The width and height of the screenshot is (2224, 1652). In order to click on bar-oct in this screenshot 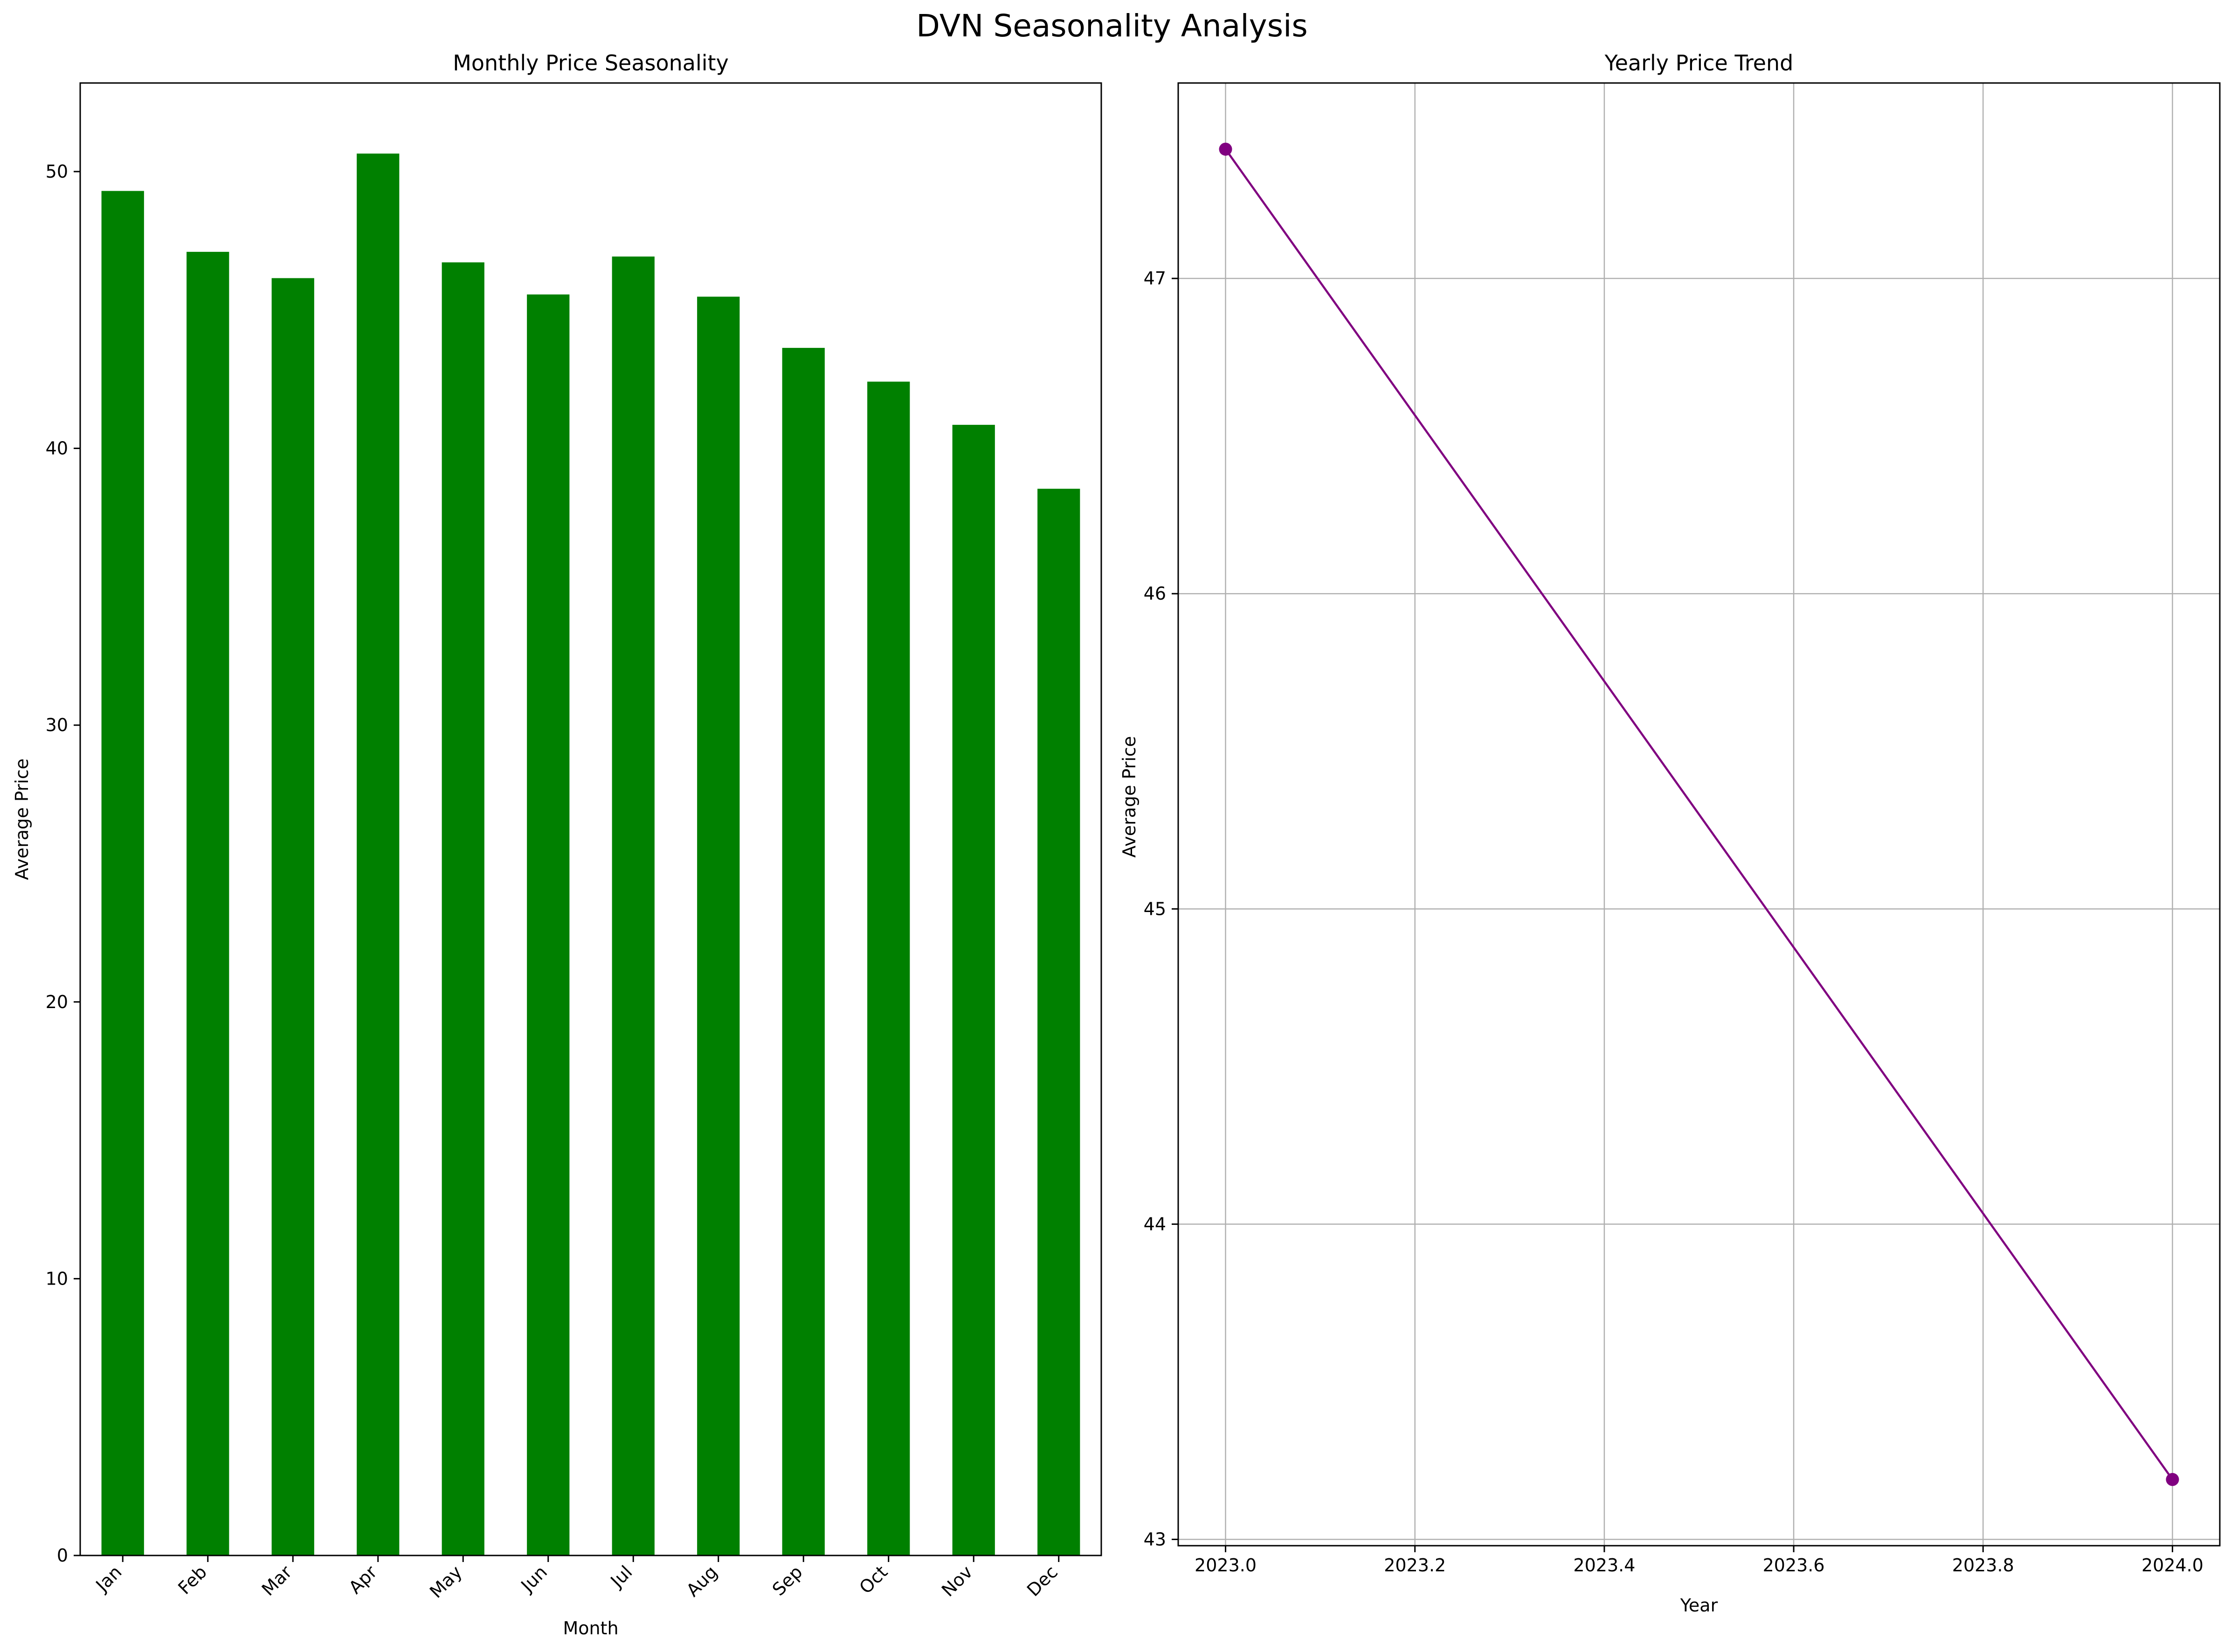, I will do `click(888, 968)`.